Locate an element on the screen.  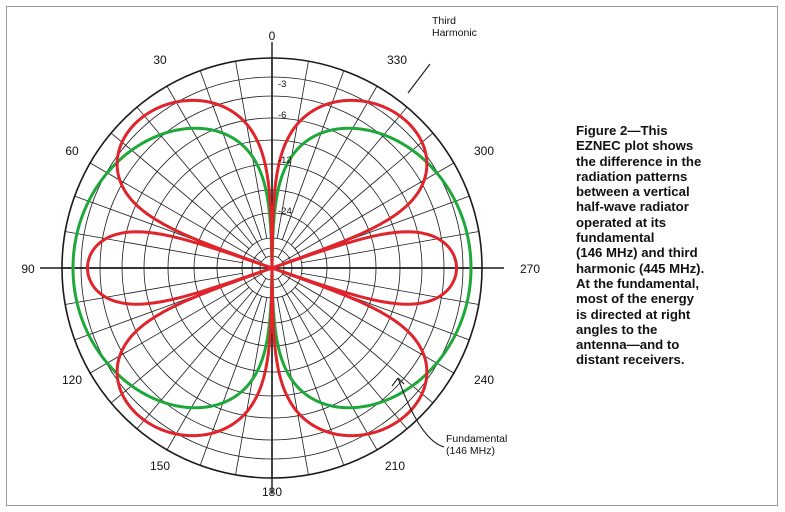
angle-tick-label-30: 30 is located at coordinates (160, 60).